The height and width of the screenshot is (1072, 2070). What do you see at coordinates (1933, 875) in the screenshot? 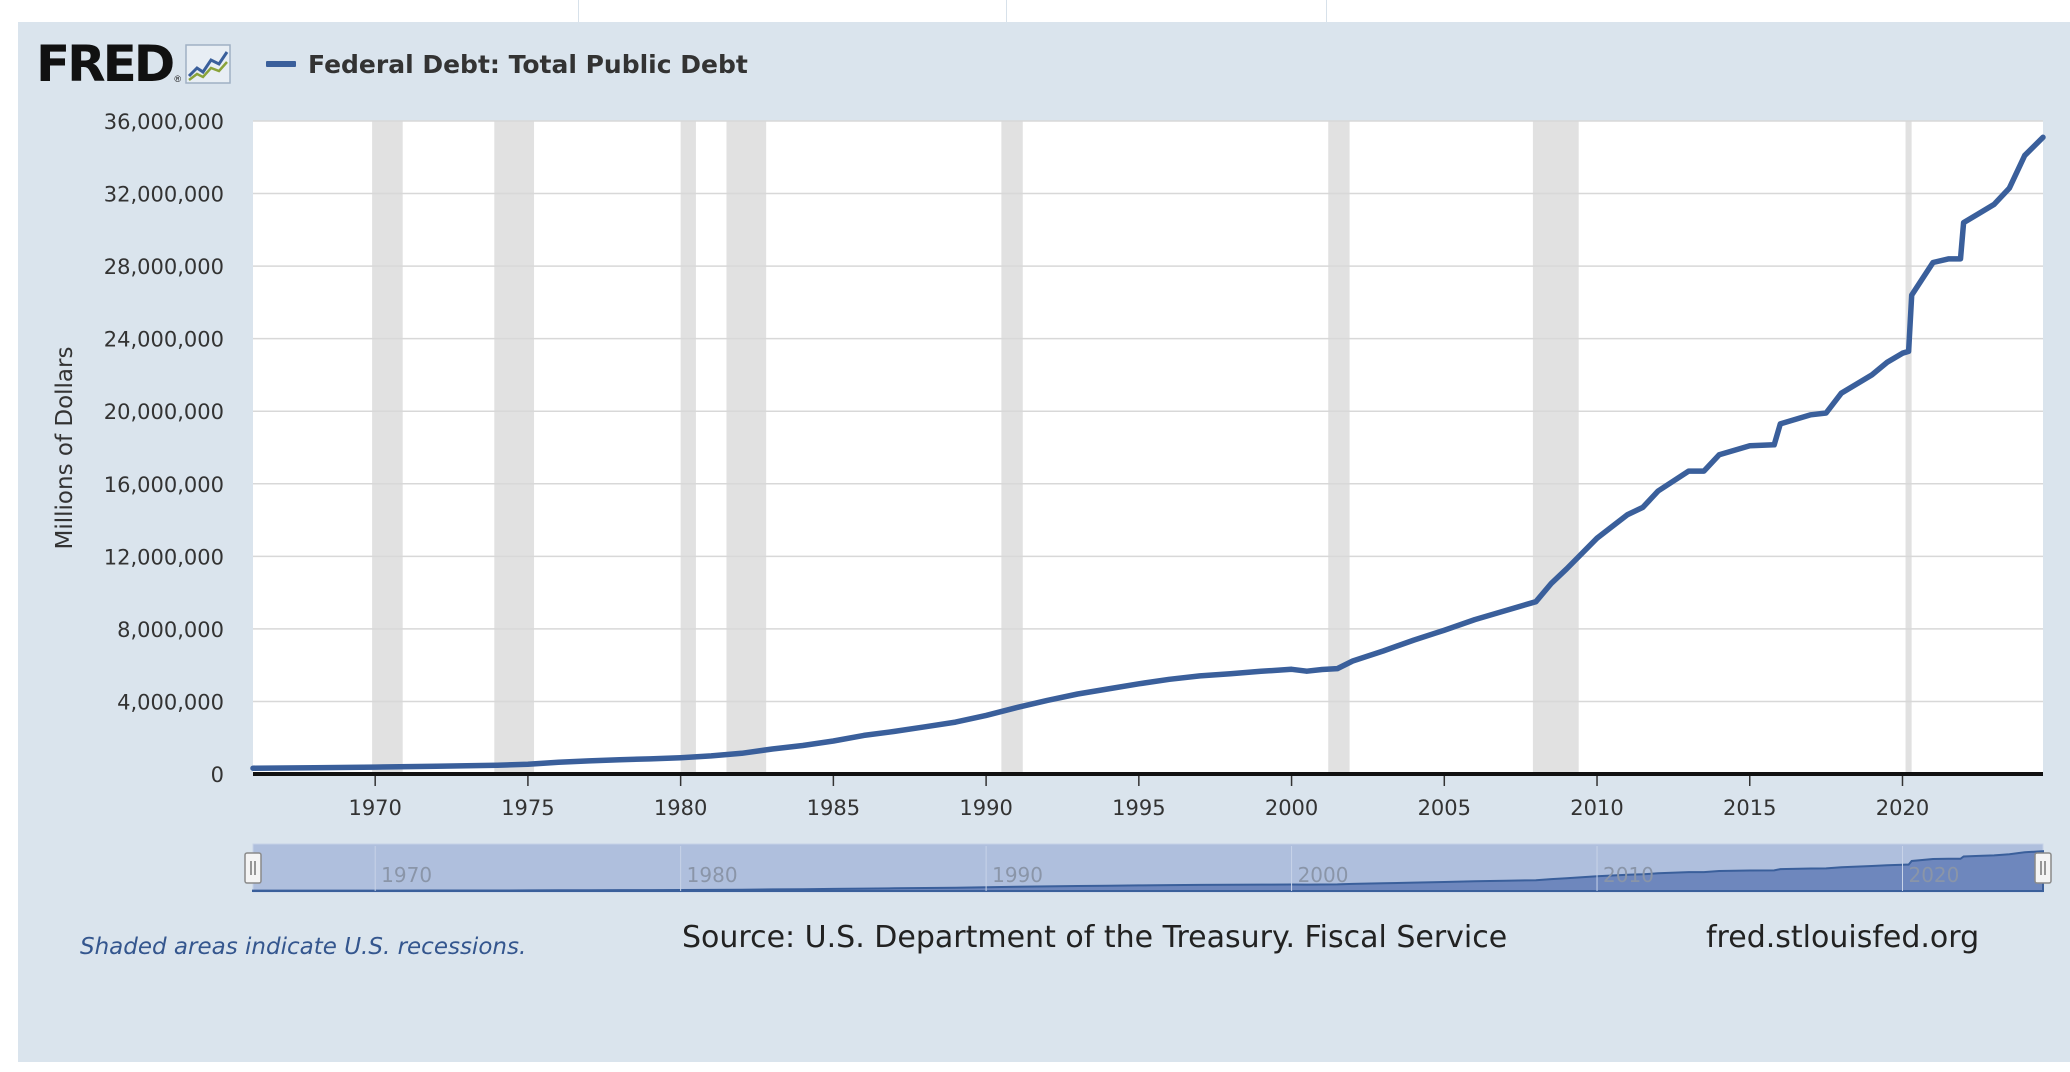
I see `navigator-tick-label: 2020` at bounding box center [1933, 875].